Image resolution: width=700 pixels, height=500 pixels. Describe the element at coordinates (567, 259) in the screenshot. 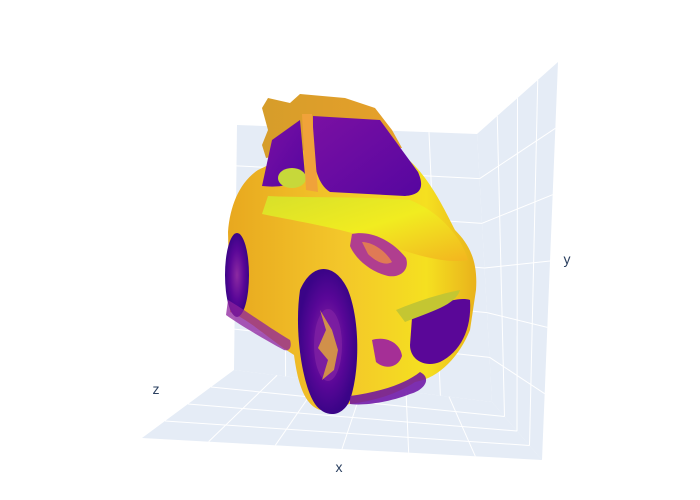

I see `y-axis-label: y` at that location.